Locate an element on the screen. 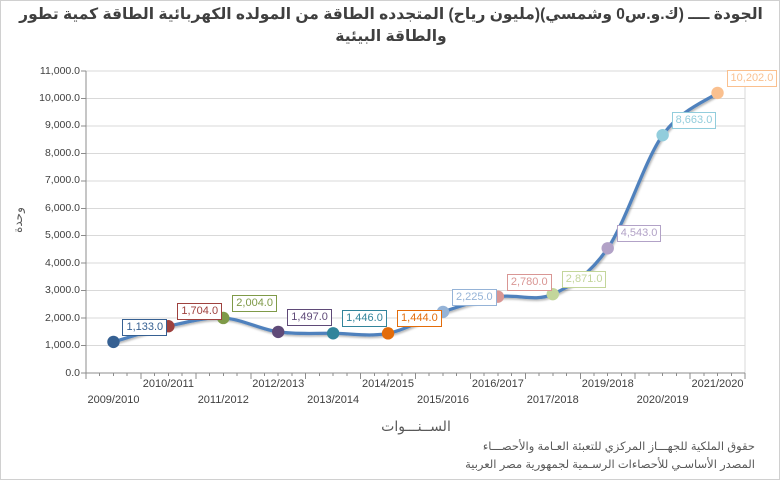  y-tick-label: 8,000.0 is located at coordinates (62, 152).